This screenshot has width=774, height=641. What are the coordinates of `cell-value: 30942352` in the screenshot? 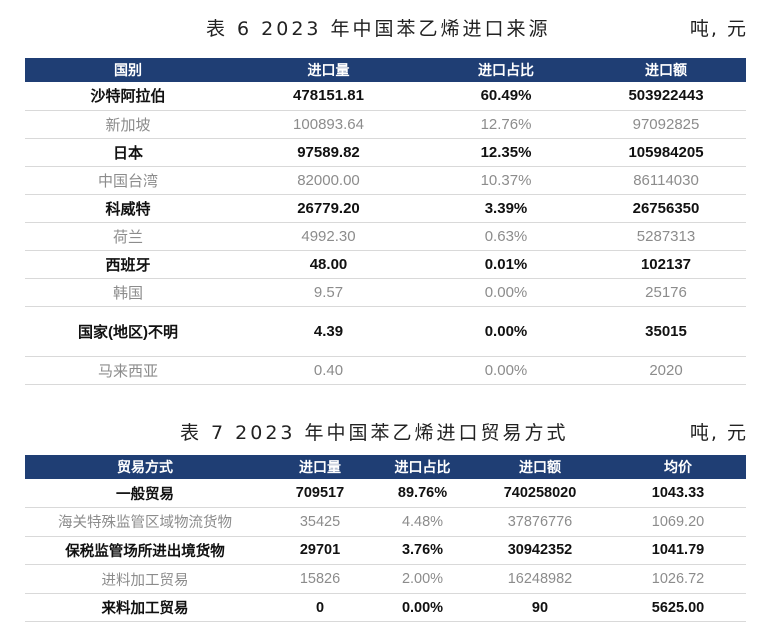 It's located at (540, 551).